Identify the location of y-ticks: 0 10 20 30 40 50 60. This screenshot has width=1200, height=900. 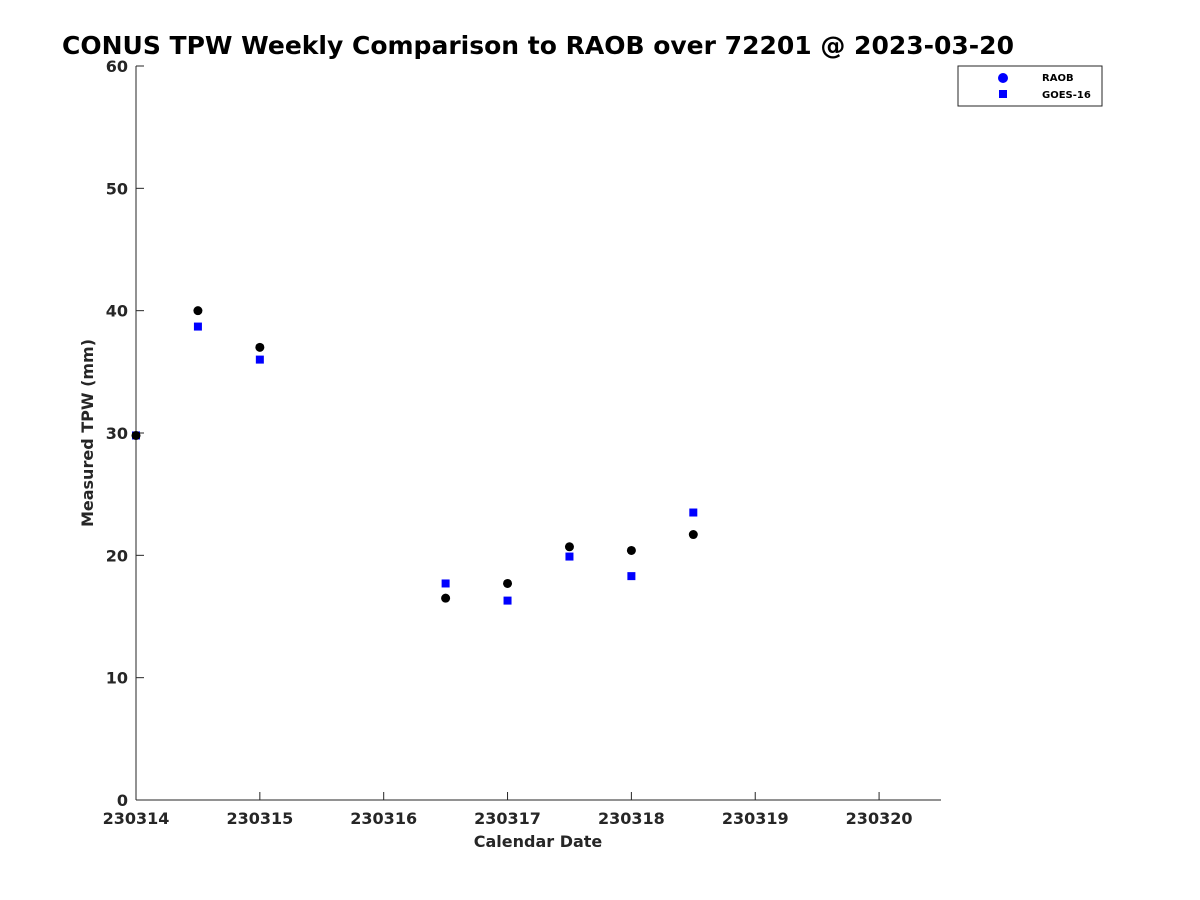
(125, 433).